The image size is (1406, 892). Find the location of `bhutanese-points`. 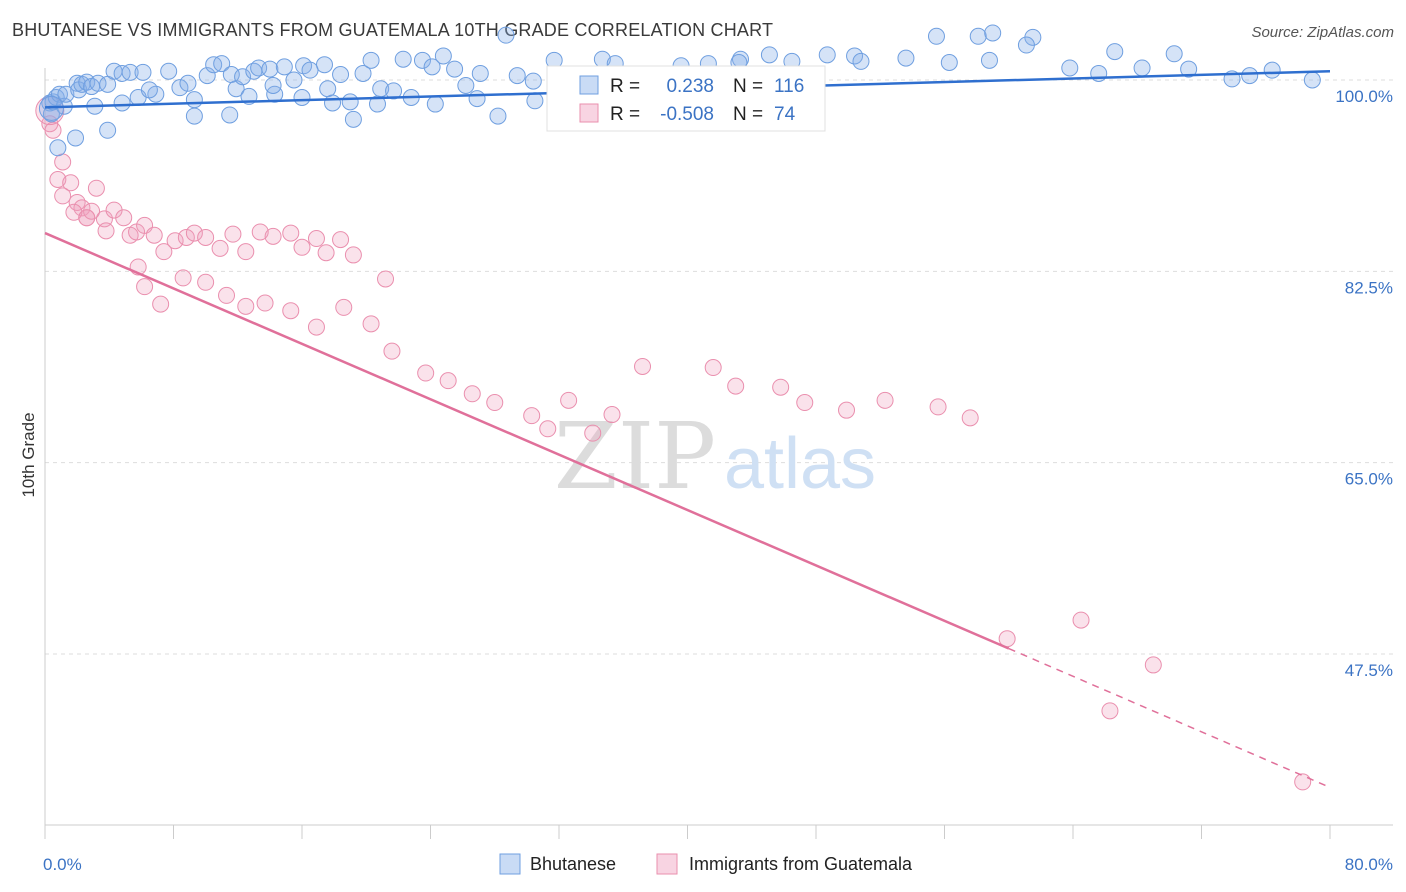

bhutanese-points is located at coordinates (679, 90).